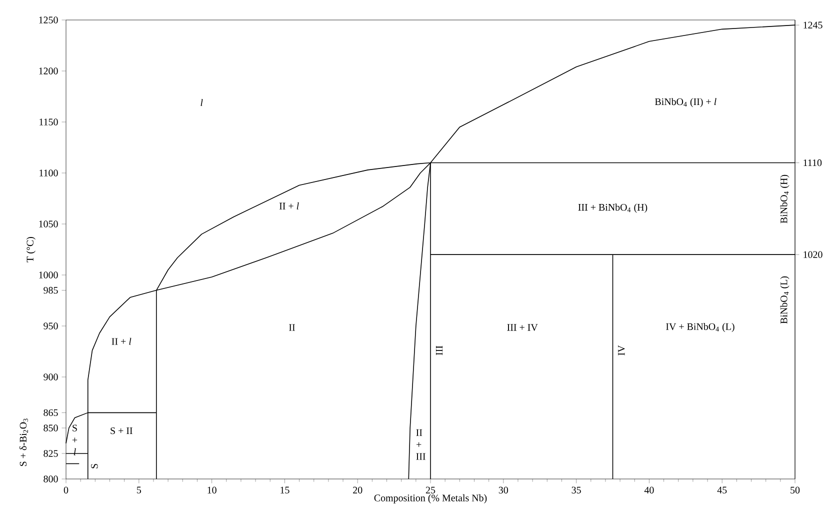  What do you see at coordinates (212, 490) in the screenshot?
I see `x-tick-label: 10` at bounding box center [212, 490].